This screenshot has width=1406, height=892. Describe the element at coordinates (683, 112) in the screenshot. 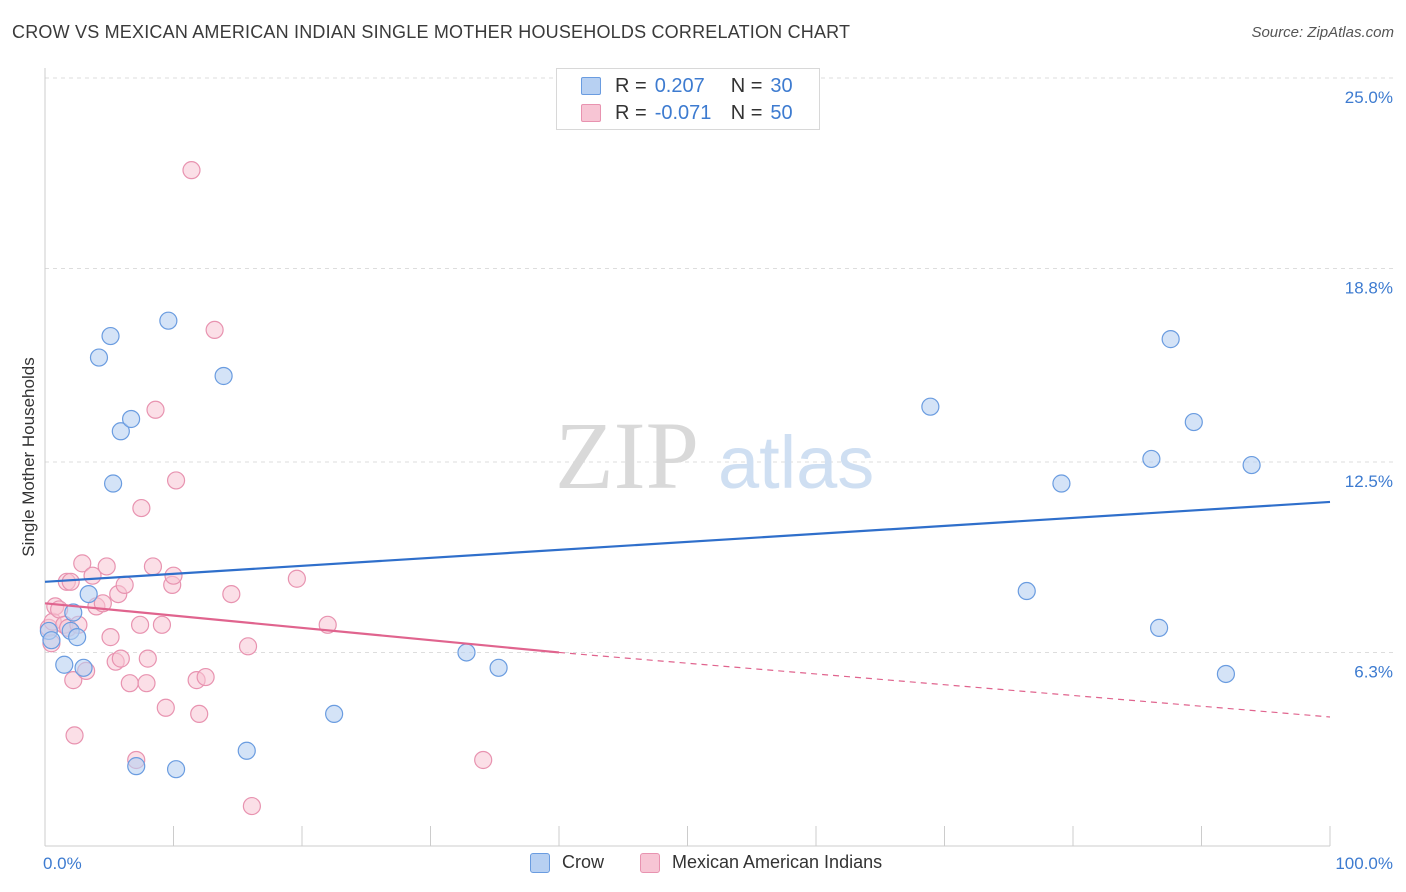

I see `r-value: -0.071` at that location.